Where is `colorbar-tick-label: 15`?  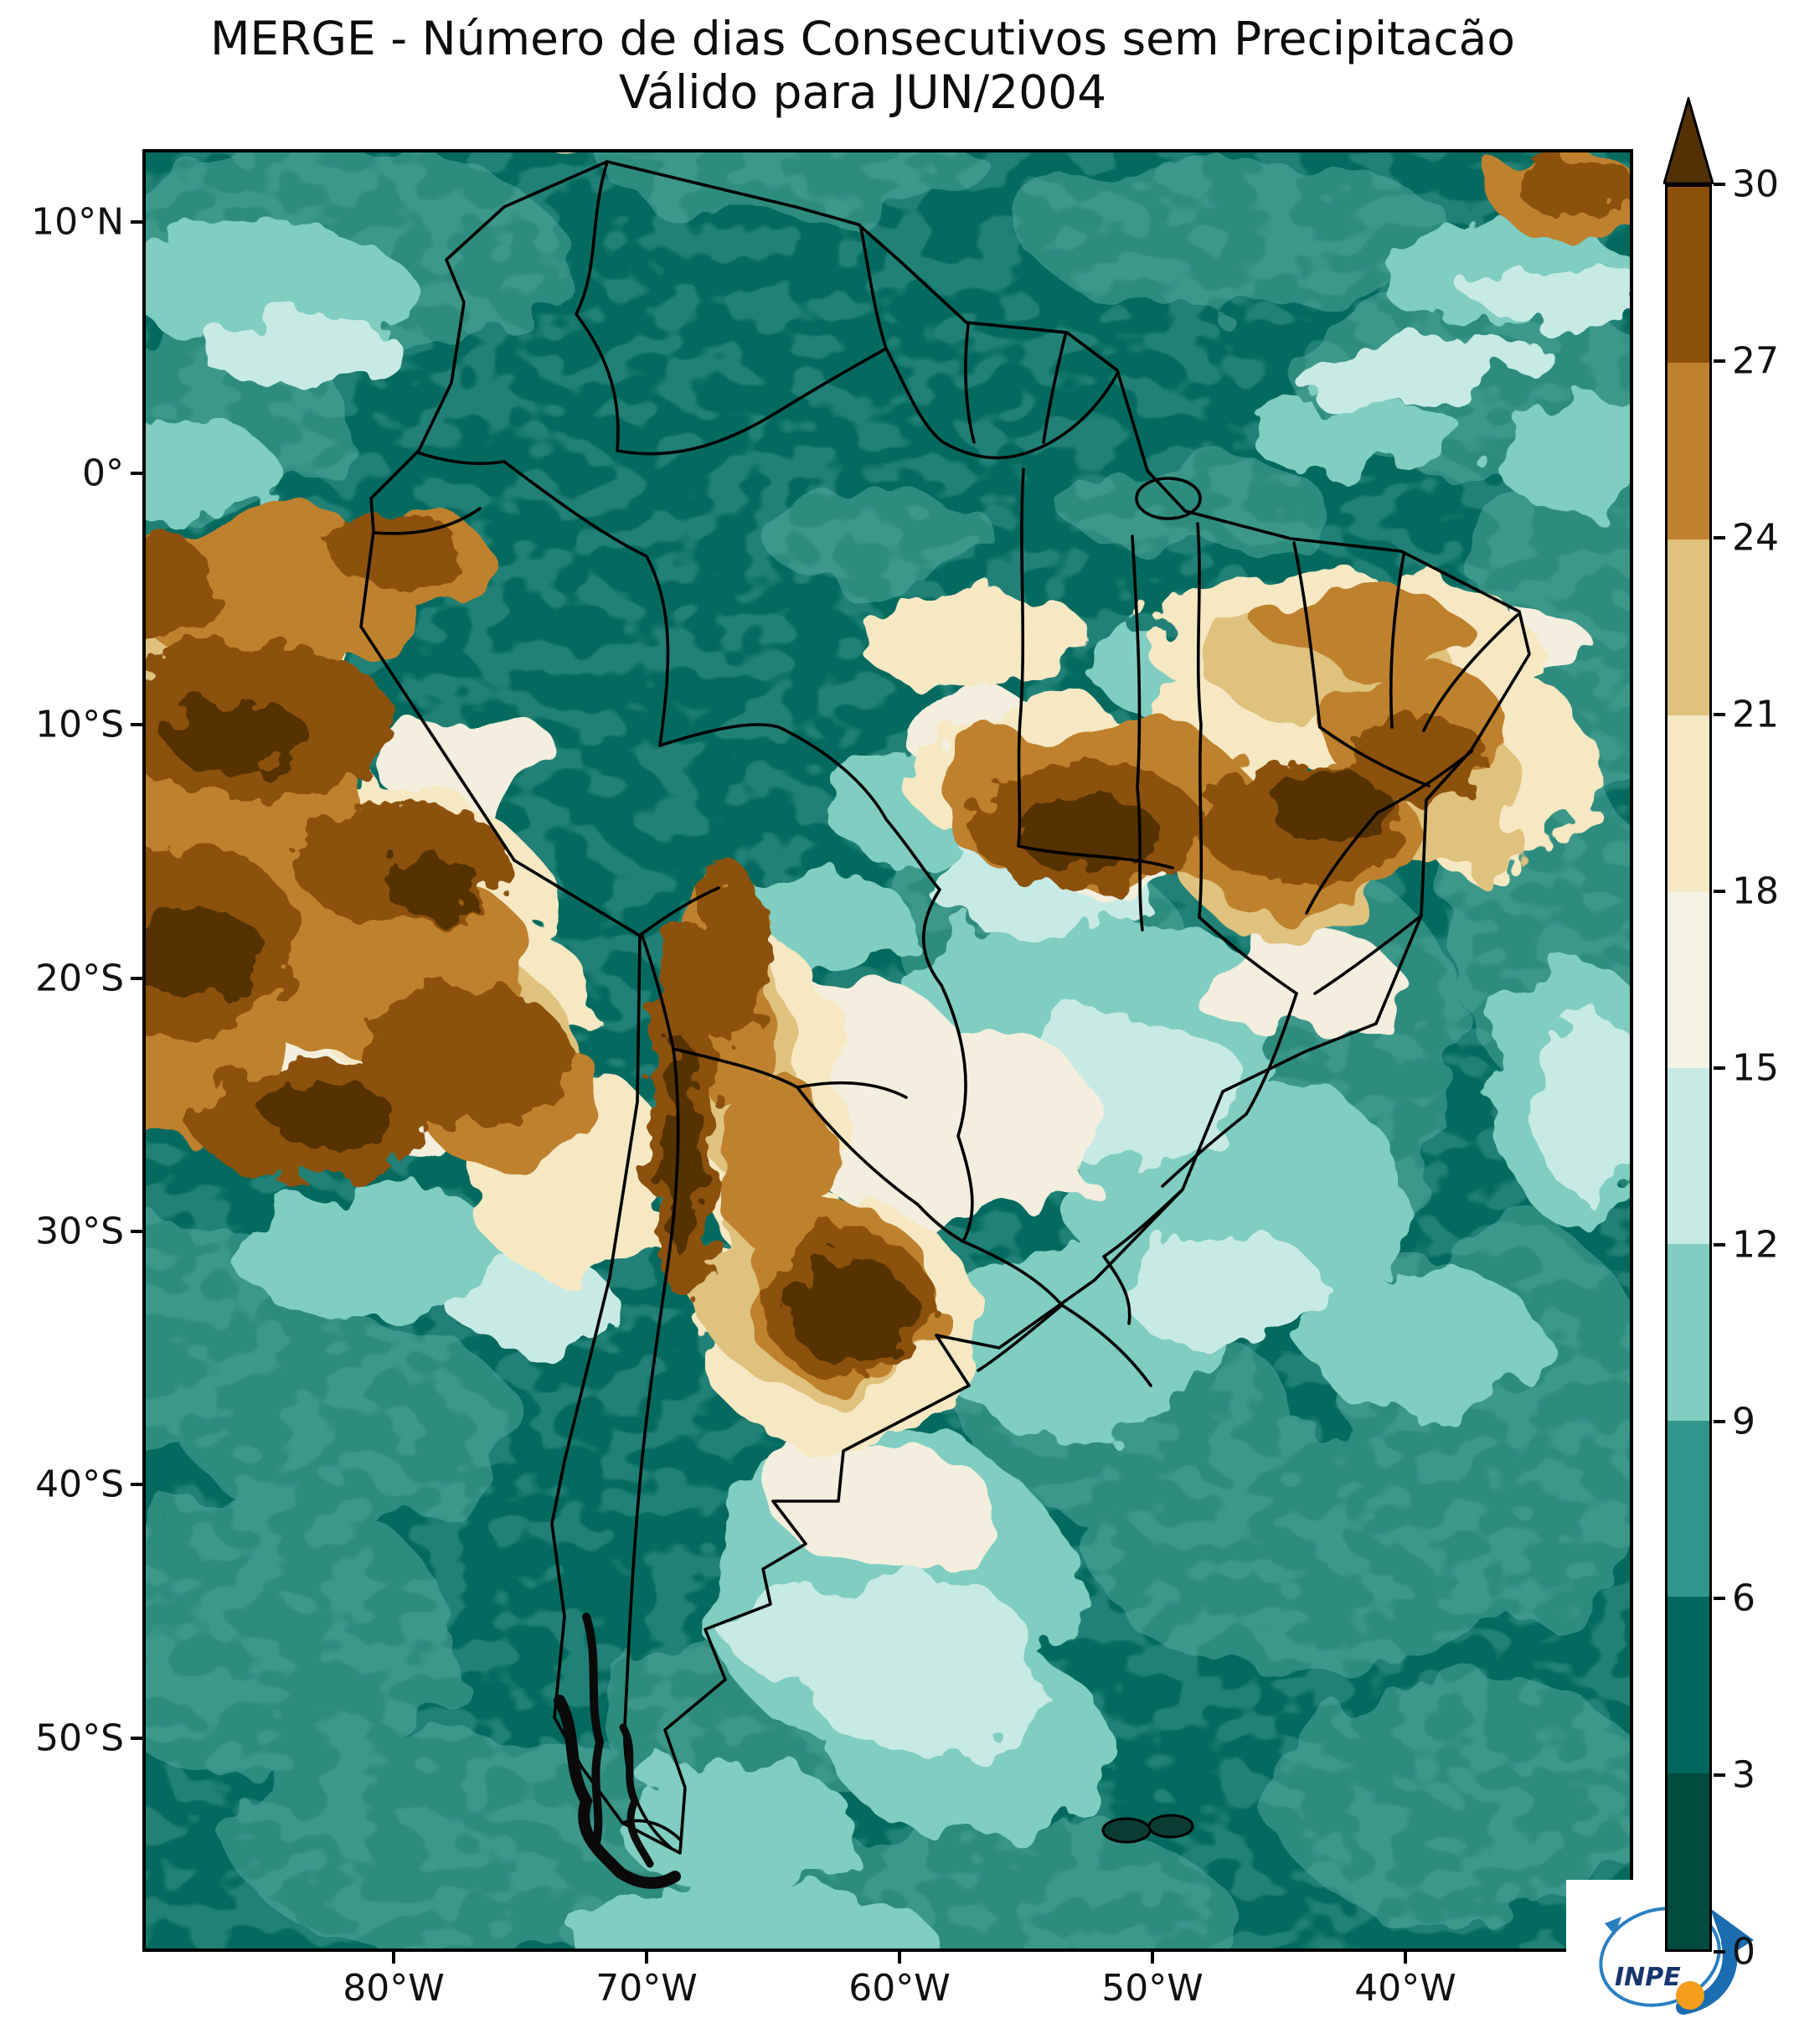
colorbar-tick-label: 15 is located at coordinates (1755, 1068).